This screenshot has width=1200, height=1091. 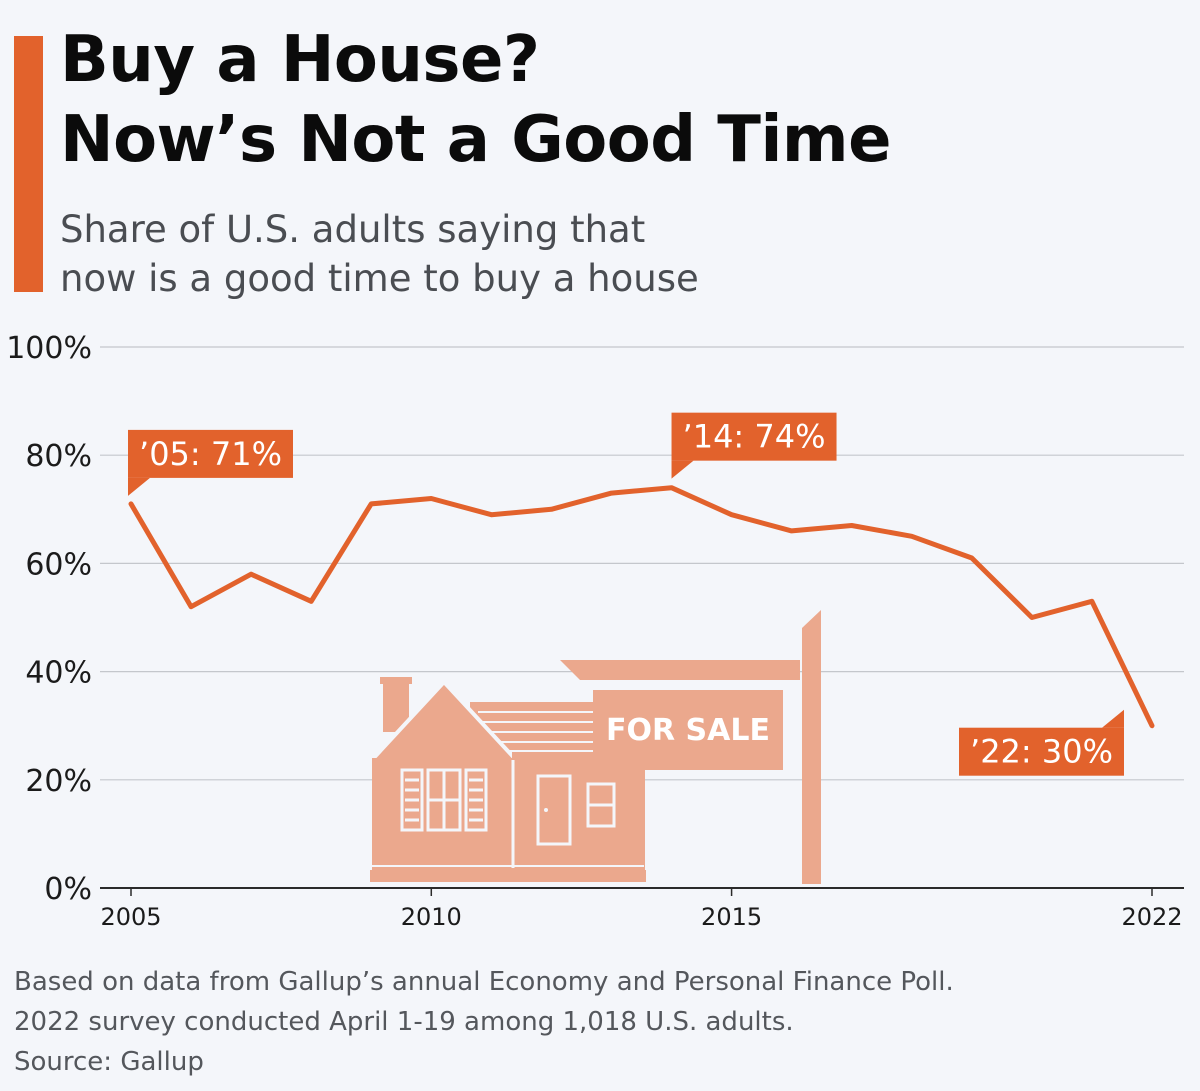 I want to click on data-point-2017, so click(x=852, y=526).